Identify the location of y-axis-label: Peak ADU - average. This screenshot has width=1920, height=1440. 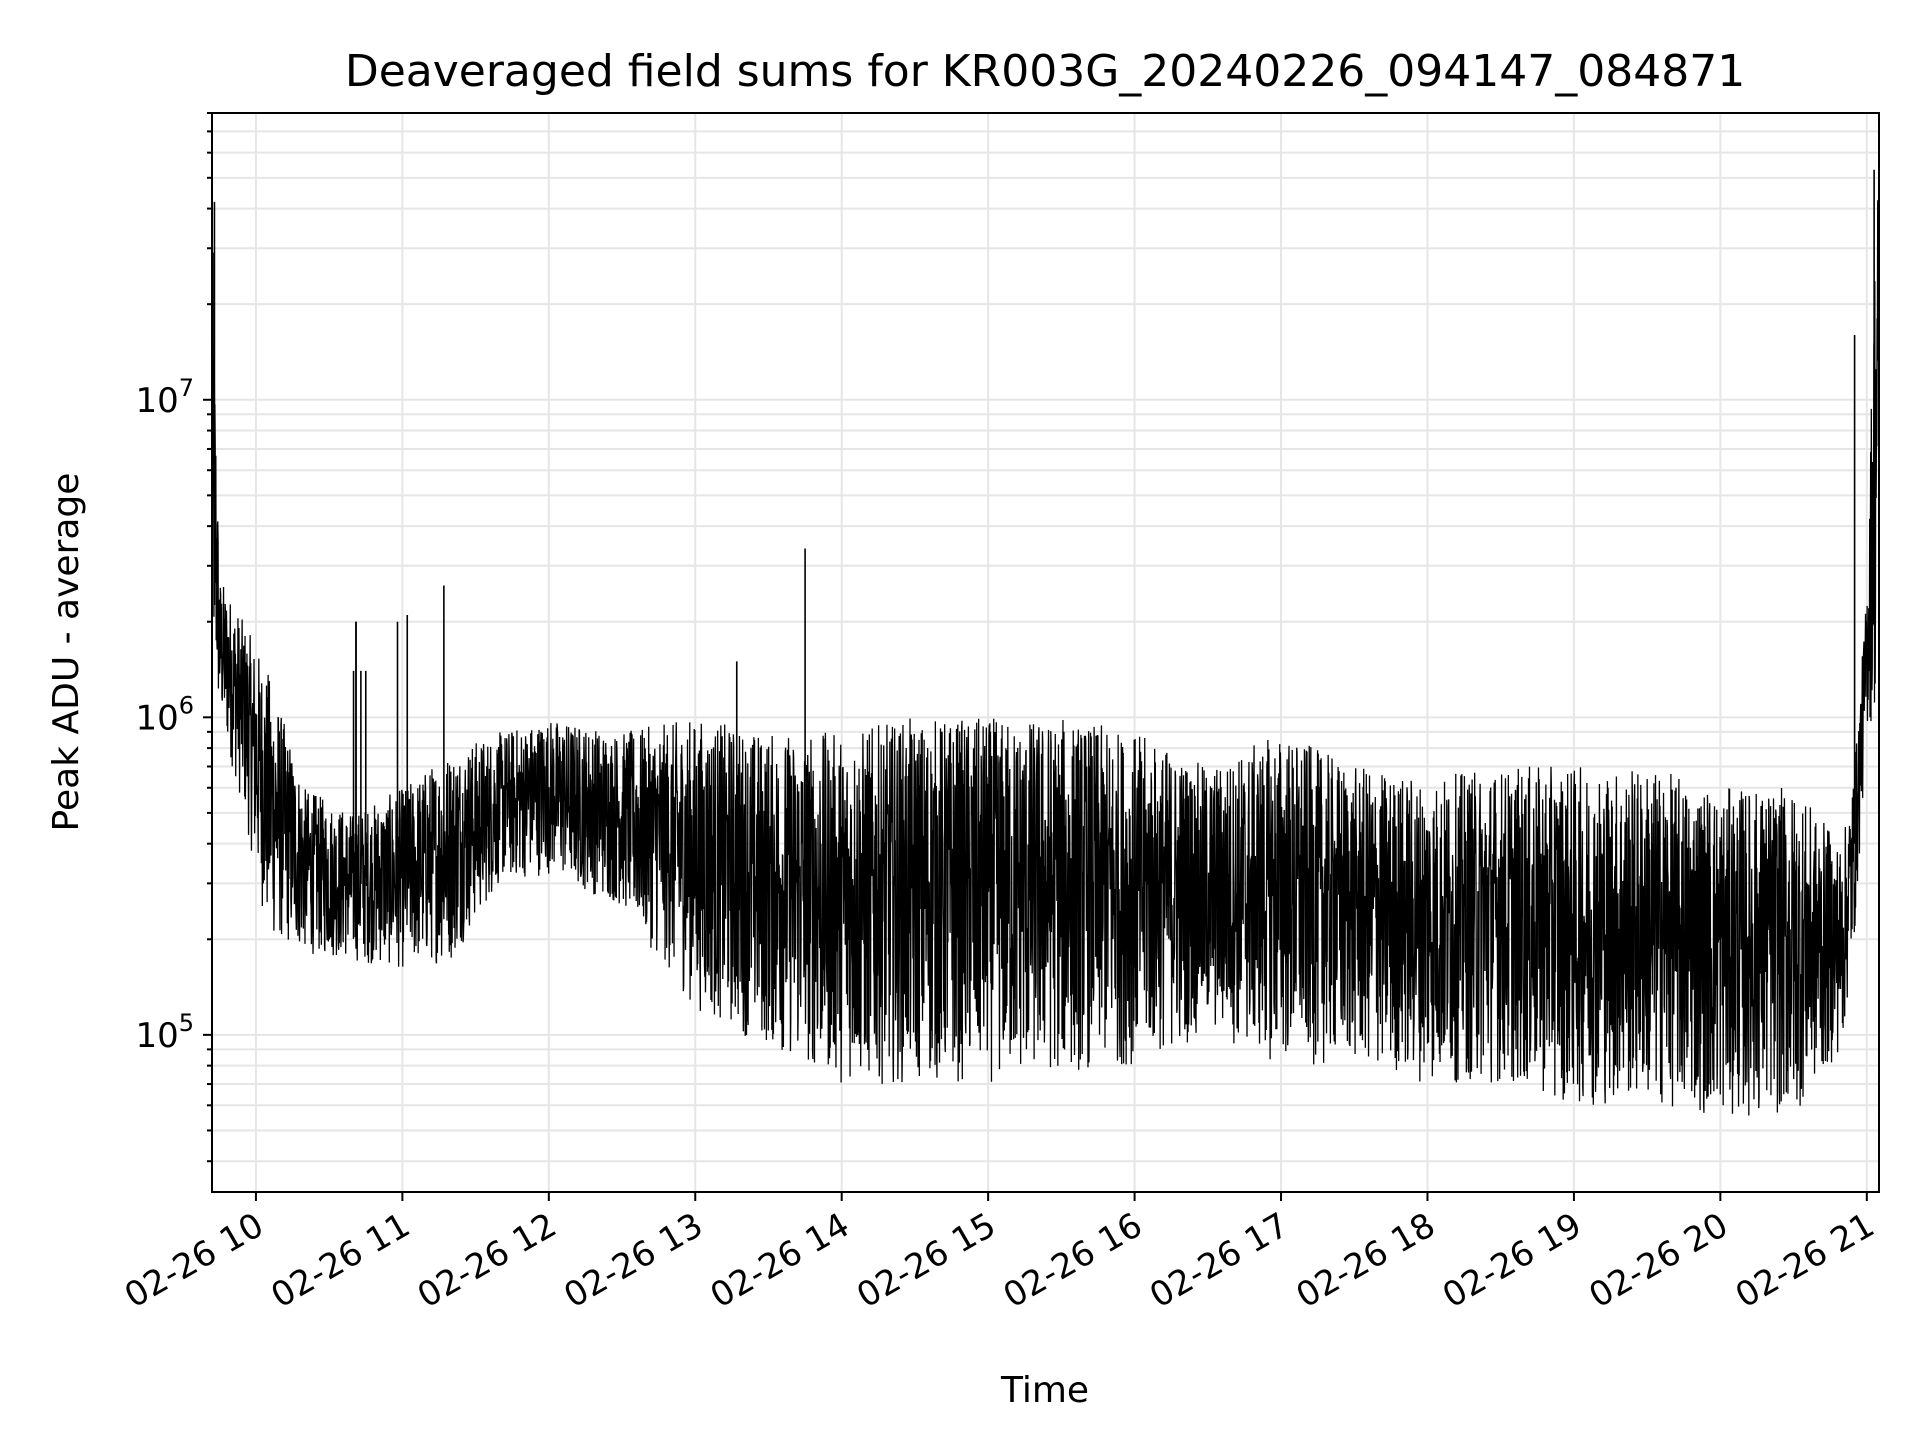
(66, 652).